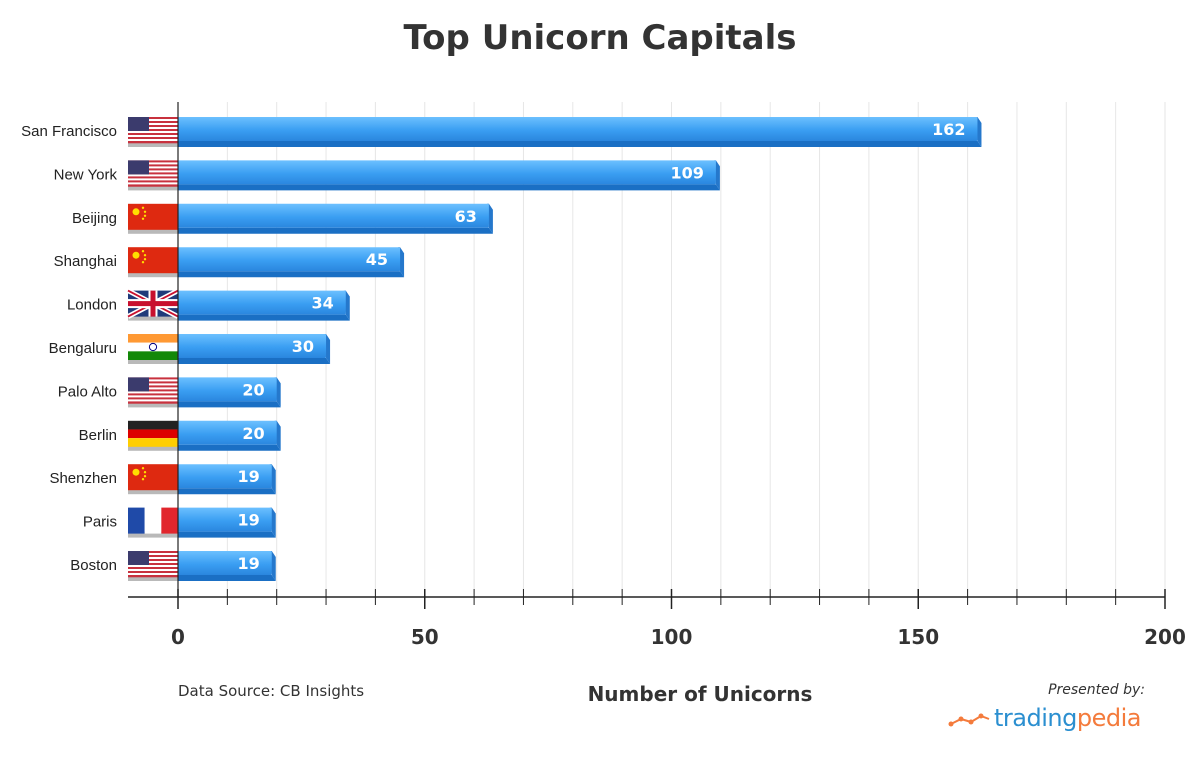 This screenshot has height=762, width=1200. I want to click on presented-by-label: Presented by:, so click(1096, 690).